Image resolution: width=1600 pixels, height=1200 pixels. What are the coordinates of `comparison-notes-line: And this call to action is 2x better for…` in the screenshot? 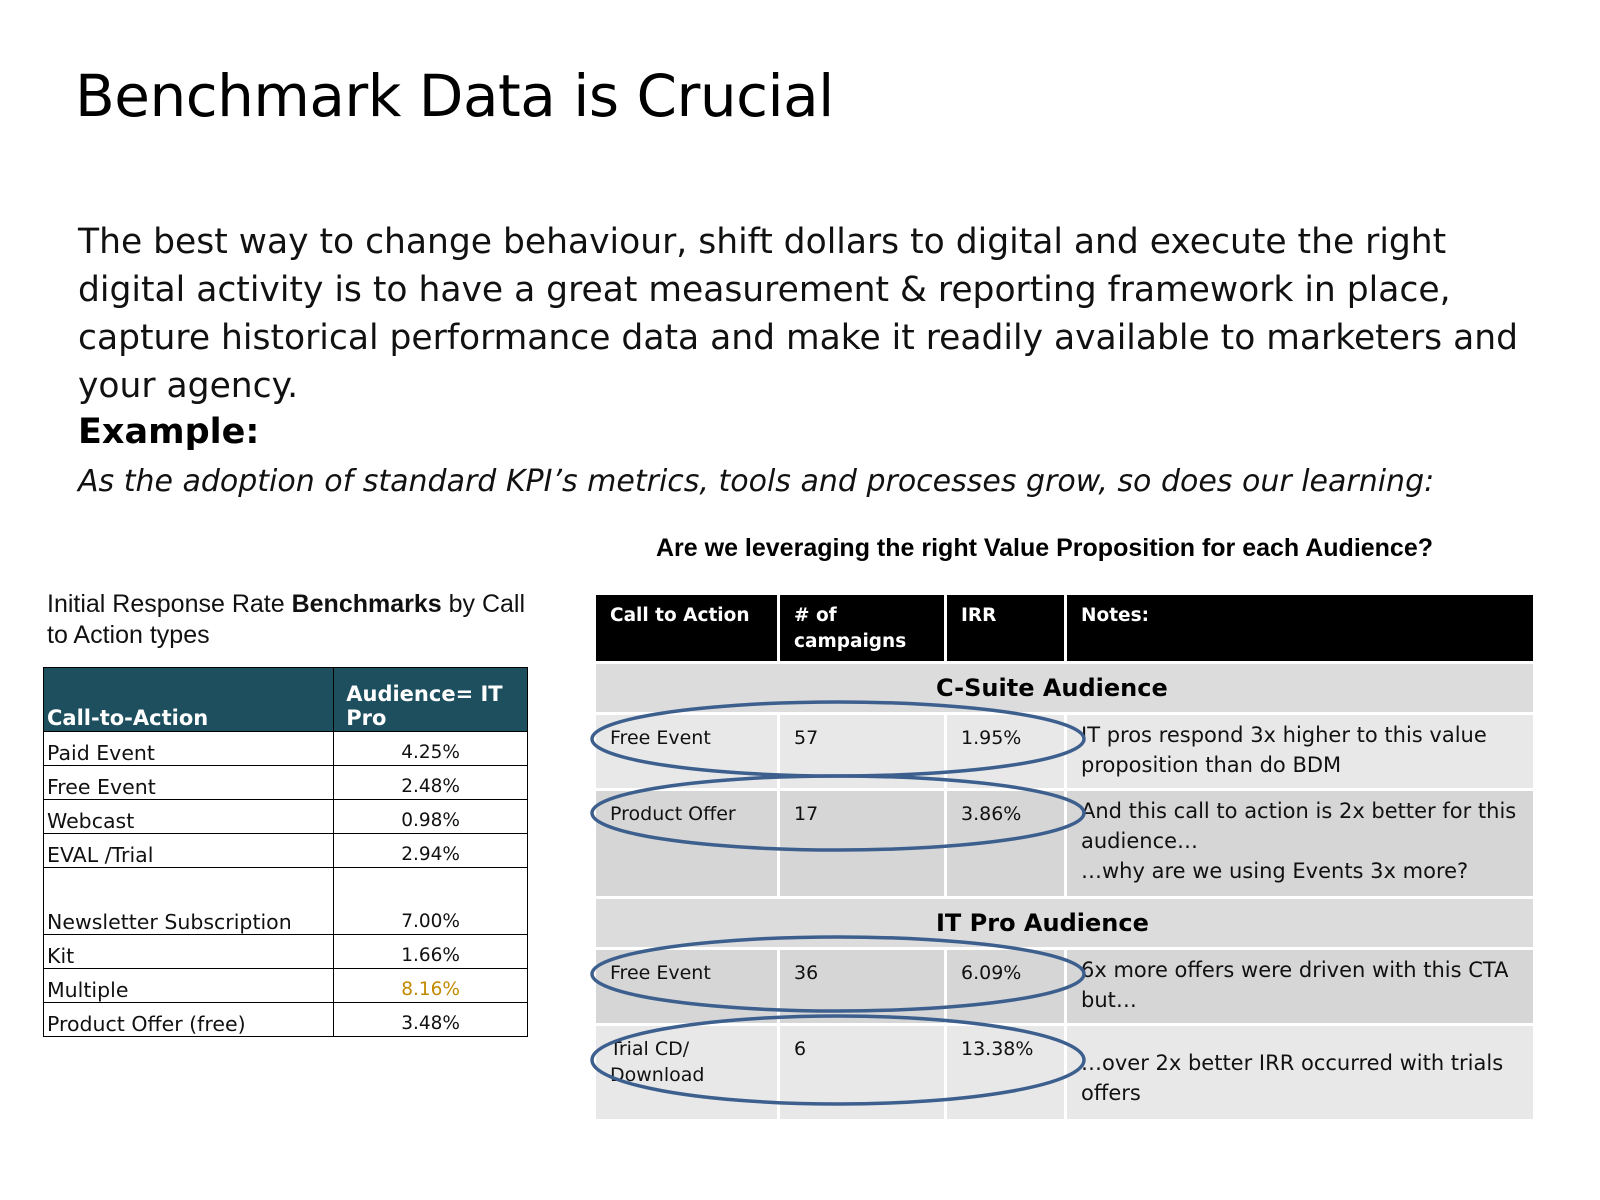 It's located at (1299, 826).